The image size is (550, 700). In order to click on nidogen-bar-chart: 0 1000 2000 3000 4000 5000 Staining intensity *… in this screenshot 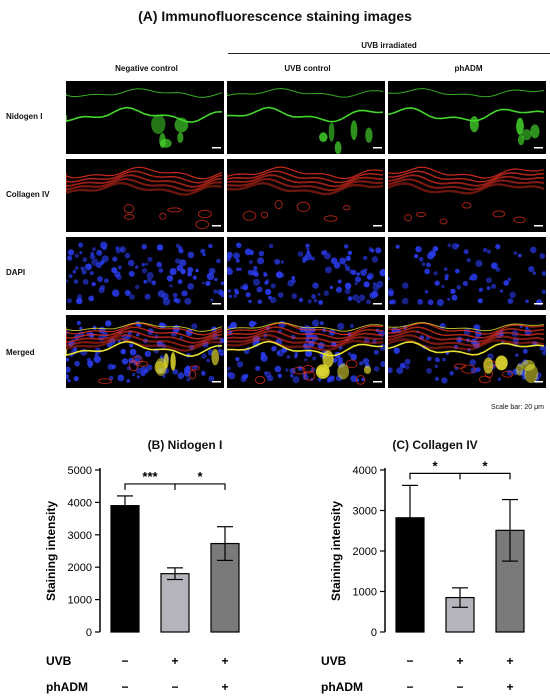, I will do `click(142, 579)`.